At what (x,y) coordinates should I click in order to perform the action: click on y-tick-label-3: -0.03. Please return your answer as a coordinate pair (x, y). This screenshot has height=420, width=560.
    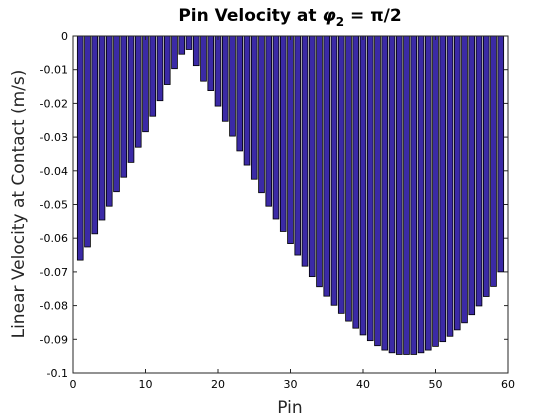
    Looking at the image, I should click on (54, 137).